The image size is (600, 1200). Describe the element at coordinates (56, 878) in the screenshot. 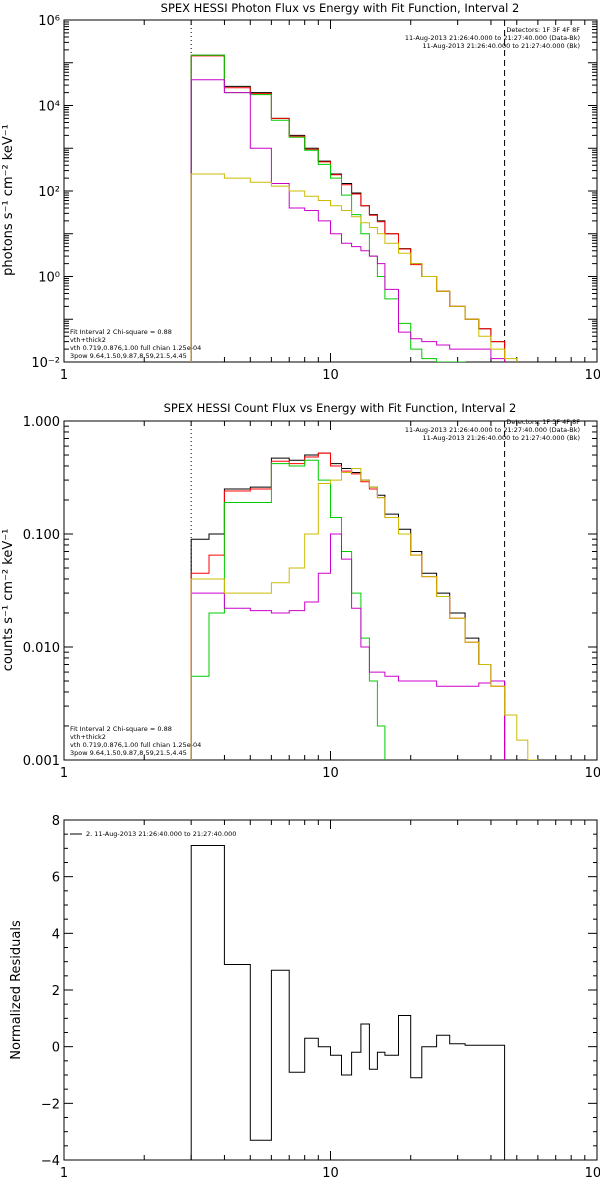

I see `y-tick-label: 6` at that location.